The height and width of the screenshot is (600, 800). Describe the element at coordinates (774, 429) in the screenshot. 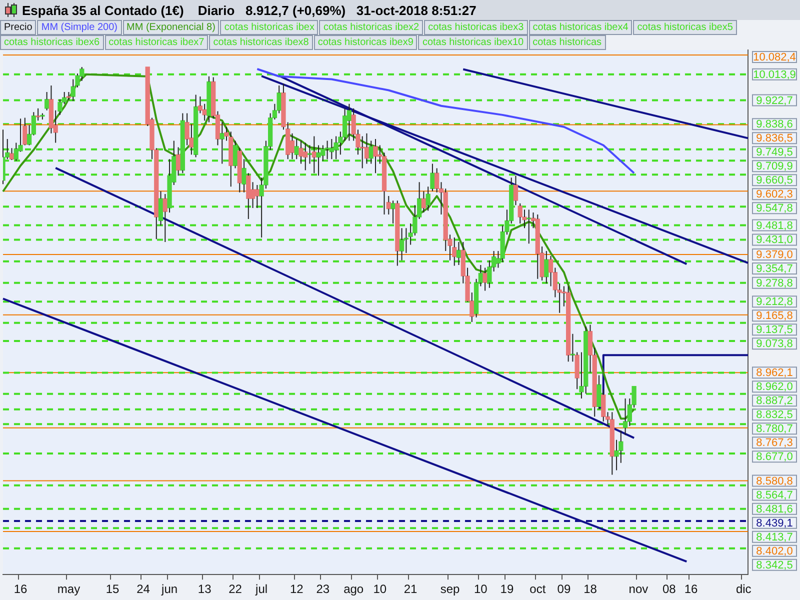

I see `ref-line-label: 8.780,7` at that location.